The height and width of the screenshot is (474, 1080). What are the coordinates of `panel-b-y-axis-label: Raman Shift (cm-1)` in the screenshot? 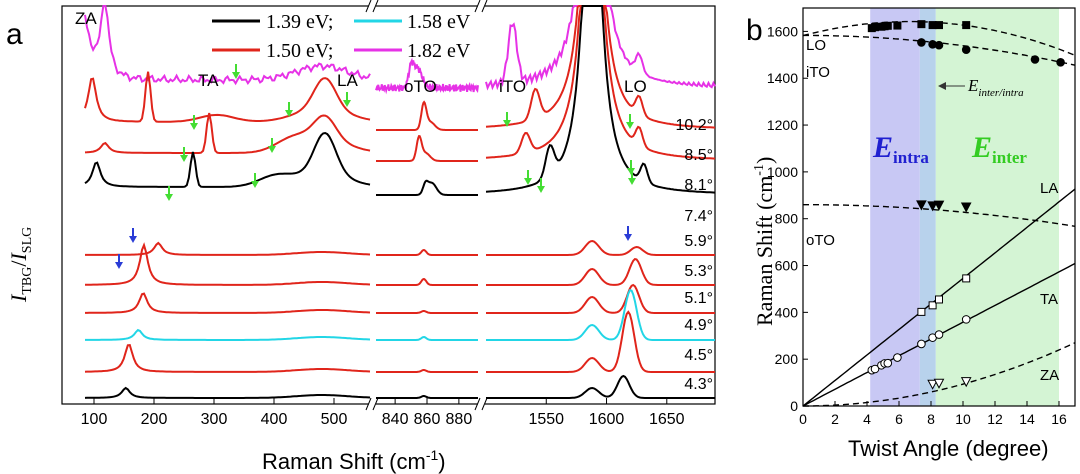 It's located at (764, 241).